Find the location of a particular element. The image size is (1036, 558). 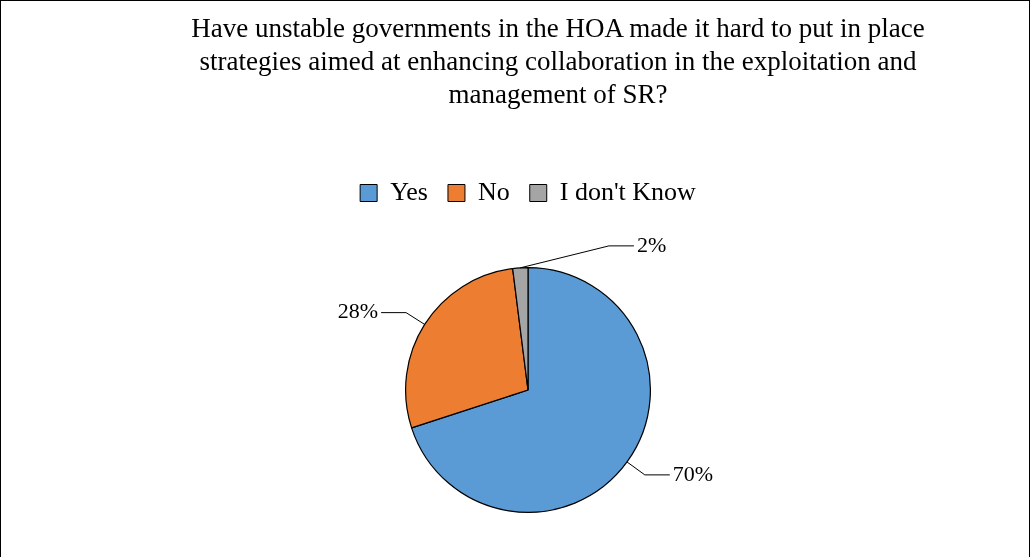

data-label: 28% is located at coordinates (358, 311).